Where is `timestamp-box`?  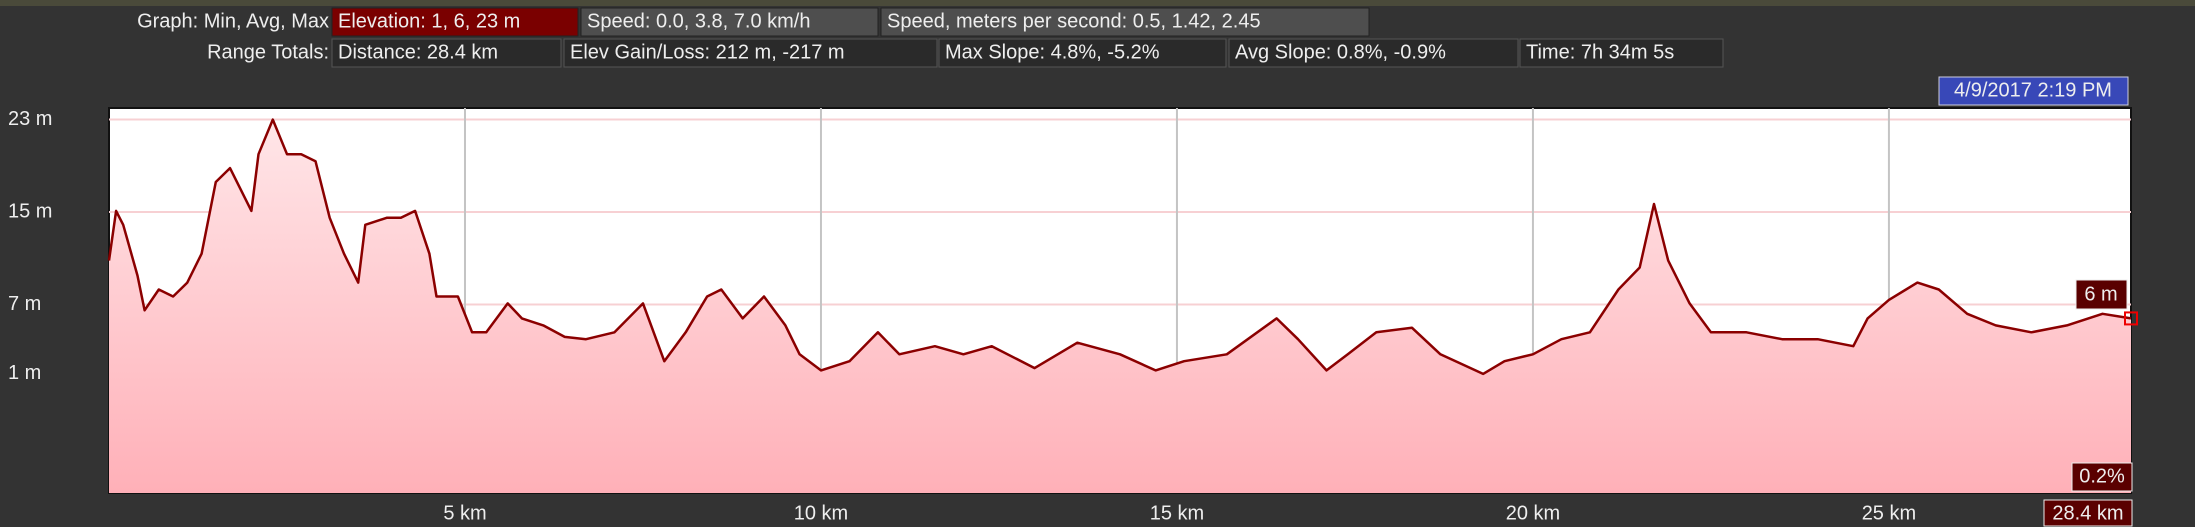
timestamp-box is located at coordinates (2033, 91).